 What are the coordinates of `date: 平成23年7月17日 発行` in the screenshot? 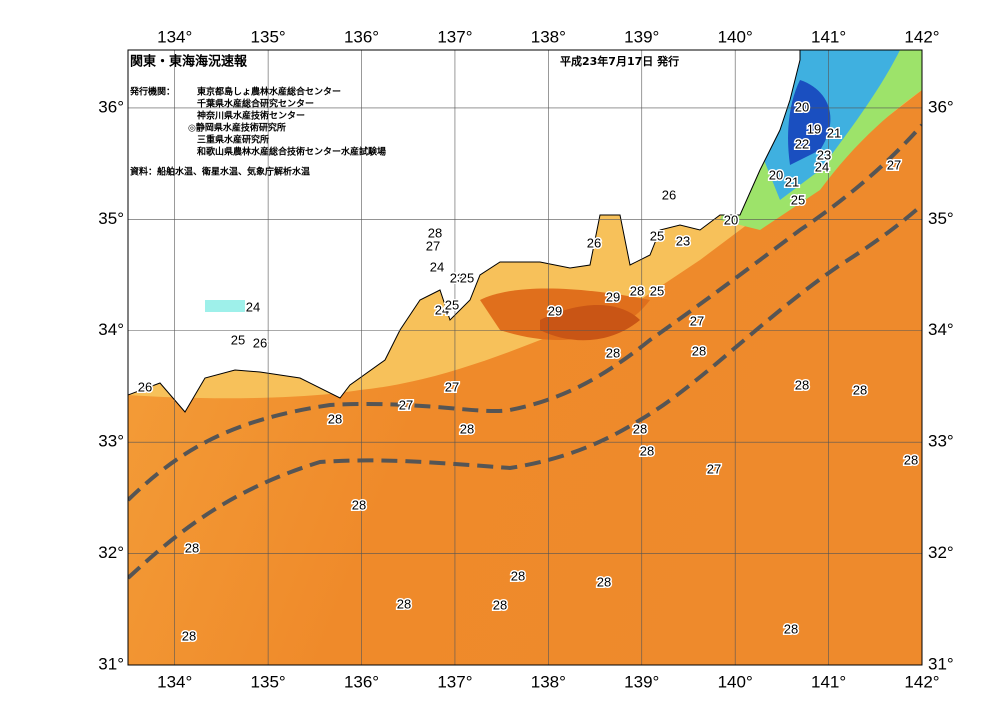 It's located at (619, 61).